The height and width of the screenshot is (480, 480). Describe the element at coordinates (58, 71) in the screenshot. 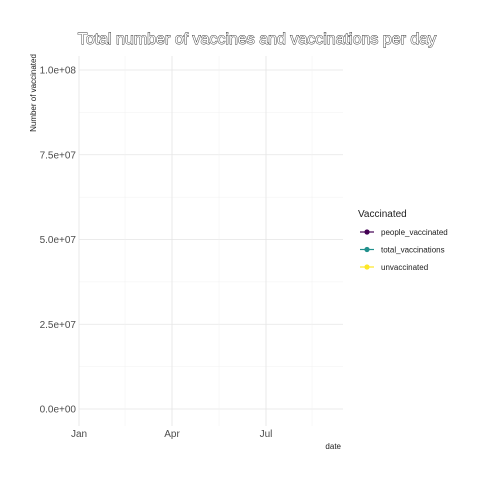

I see `y-tick-label: 1.0e+08` at that location.